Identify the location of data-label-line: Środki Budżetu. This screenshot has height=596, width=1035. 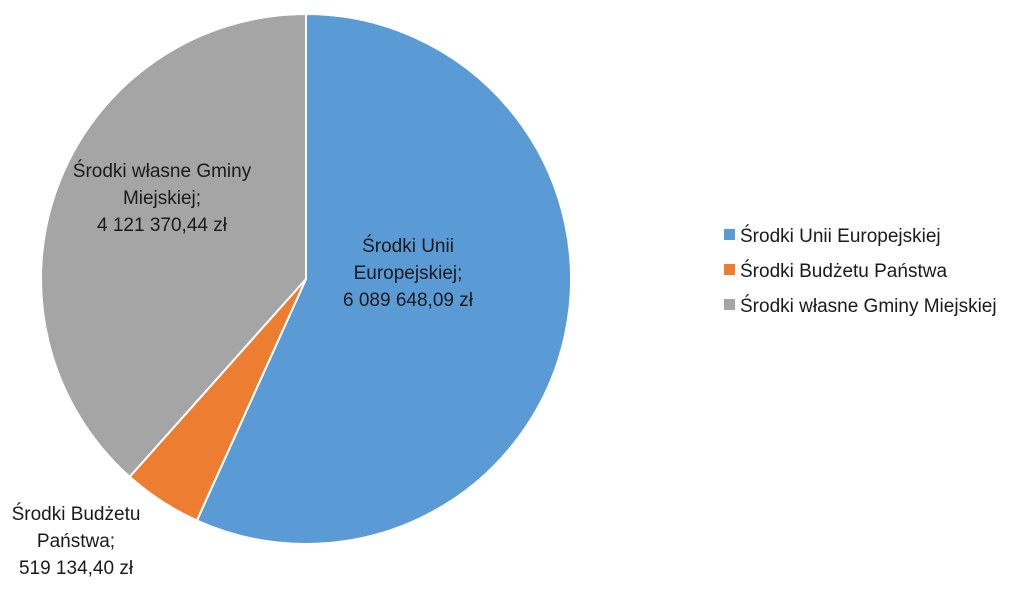
(76, 514).